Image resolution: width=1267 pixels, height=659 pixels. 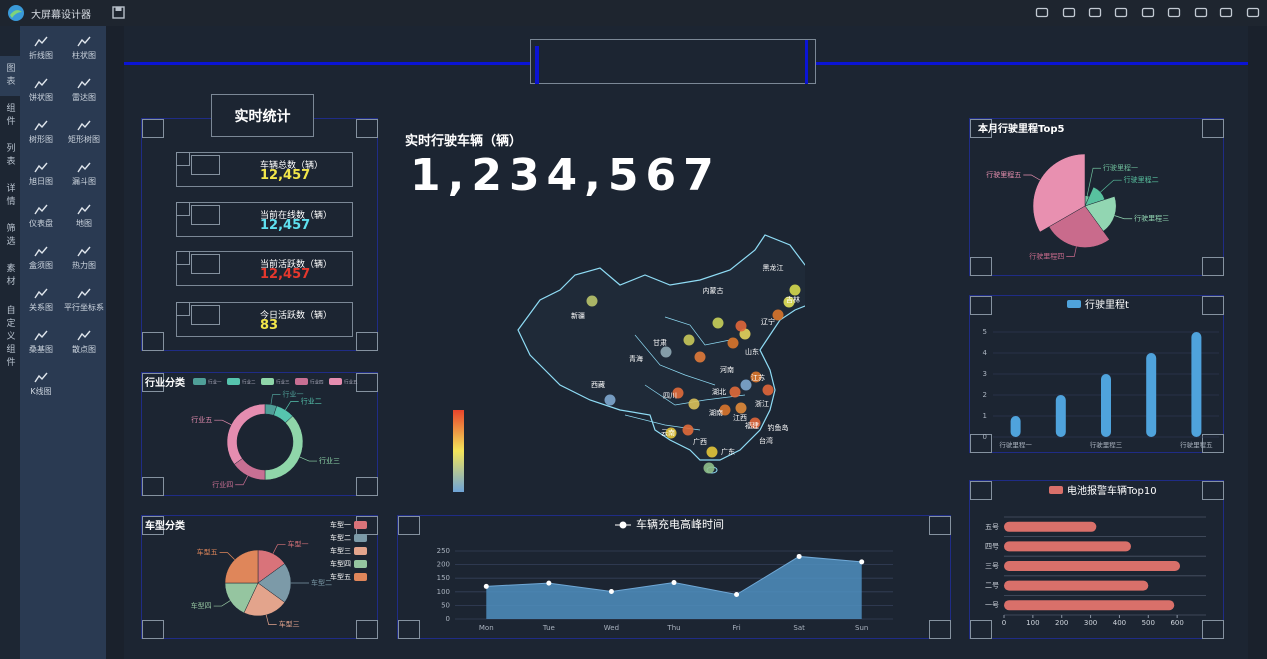 What do you see at coordinates (660, 342) in the screenshot?
I see `province-label: 甘肃` at bounding box center [660, 342].